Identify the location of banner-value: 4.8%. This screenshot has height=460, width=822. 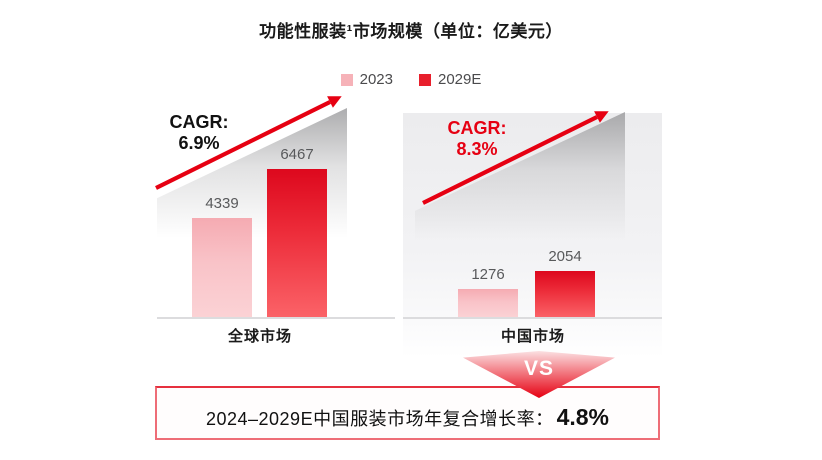
(583, 417).